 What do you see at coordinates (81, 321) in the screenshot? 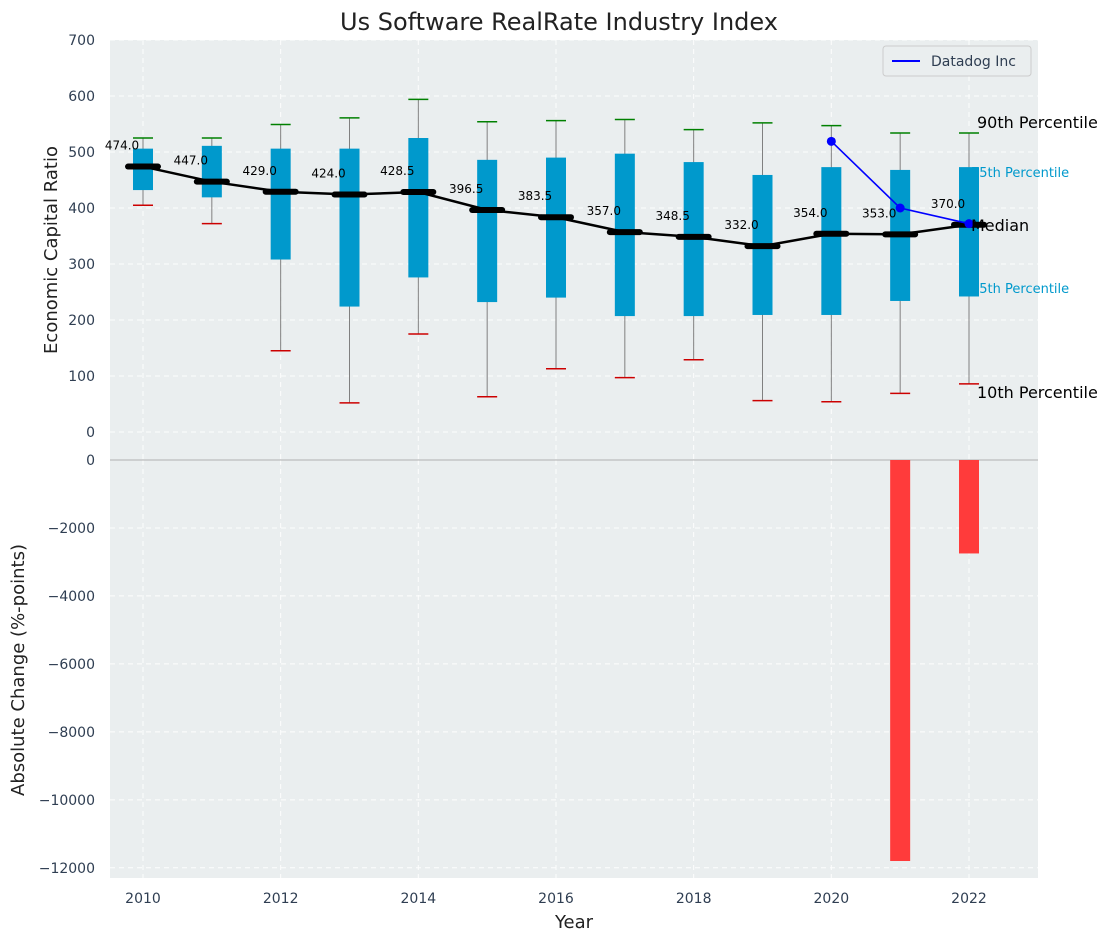
I see `top-y-tick-label: 200` at bounding box center [81, 321].